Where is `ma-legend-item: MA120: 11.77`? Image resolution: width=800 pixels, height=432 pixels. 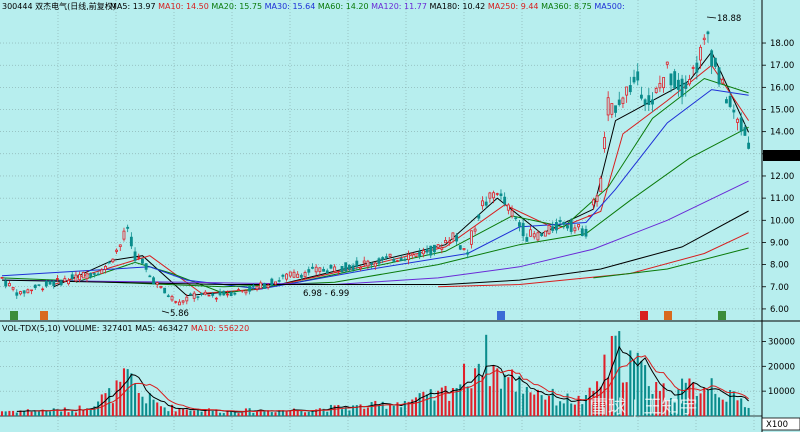
ma-legend-item: MA120: 11.77 is located at coordinates (400, 6).